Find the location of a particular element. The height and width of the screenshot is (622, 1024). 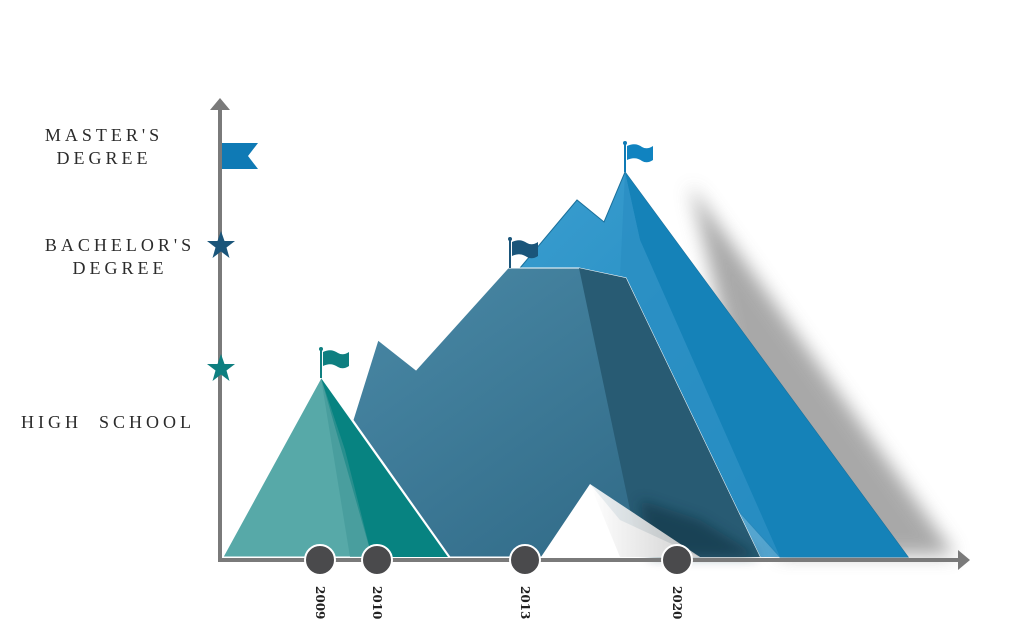

year-label: 2009 is located at coordinates (320, 603).